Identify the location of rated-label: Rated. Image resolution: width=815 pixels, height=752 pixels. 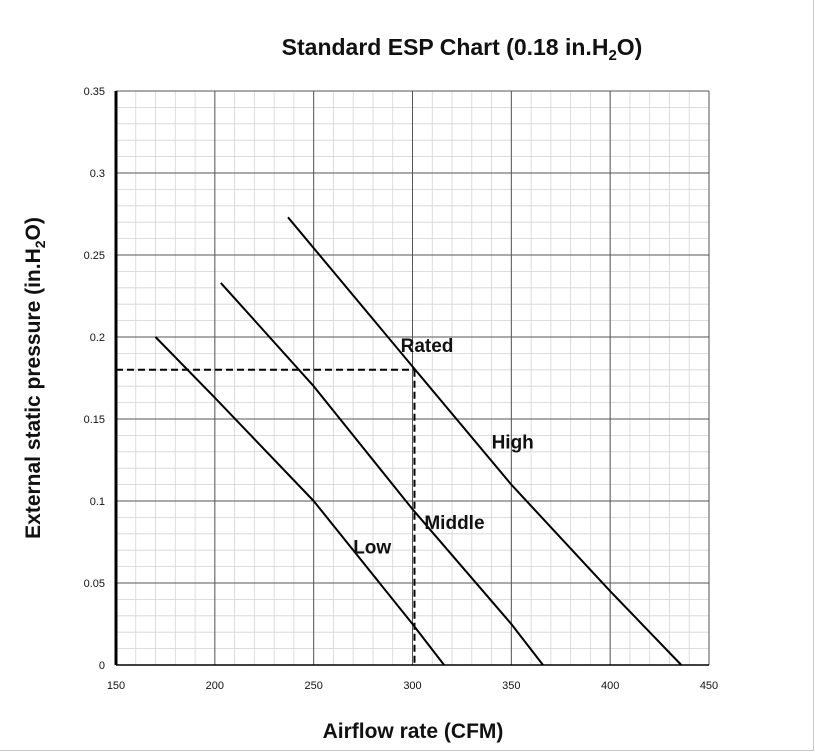
(427, 346).